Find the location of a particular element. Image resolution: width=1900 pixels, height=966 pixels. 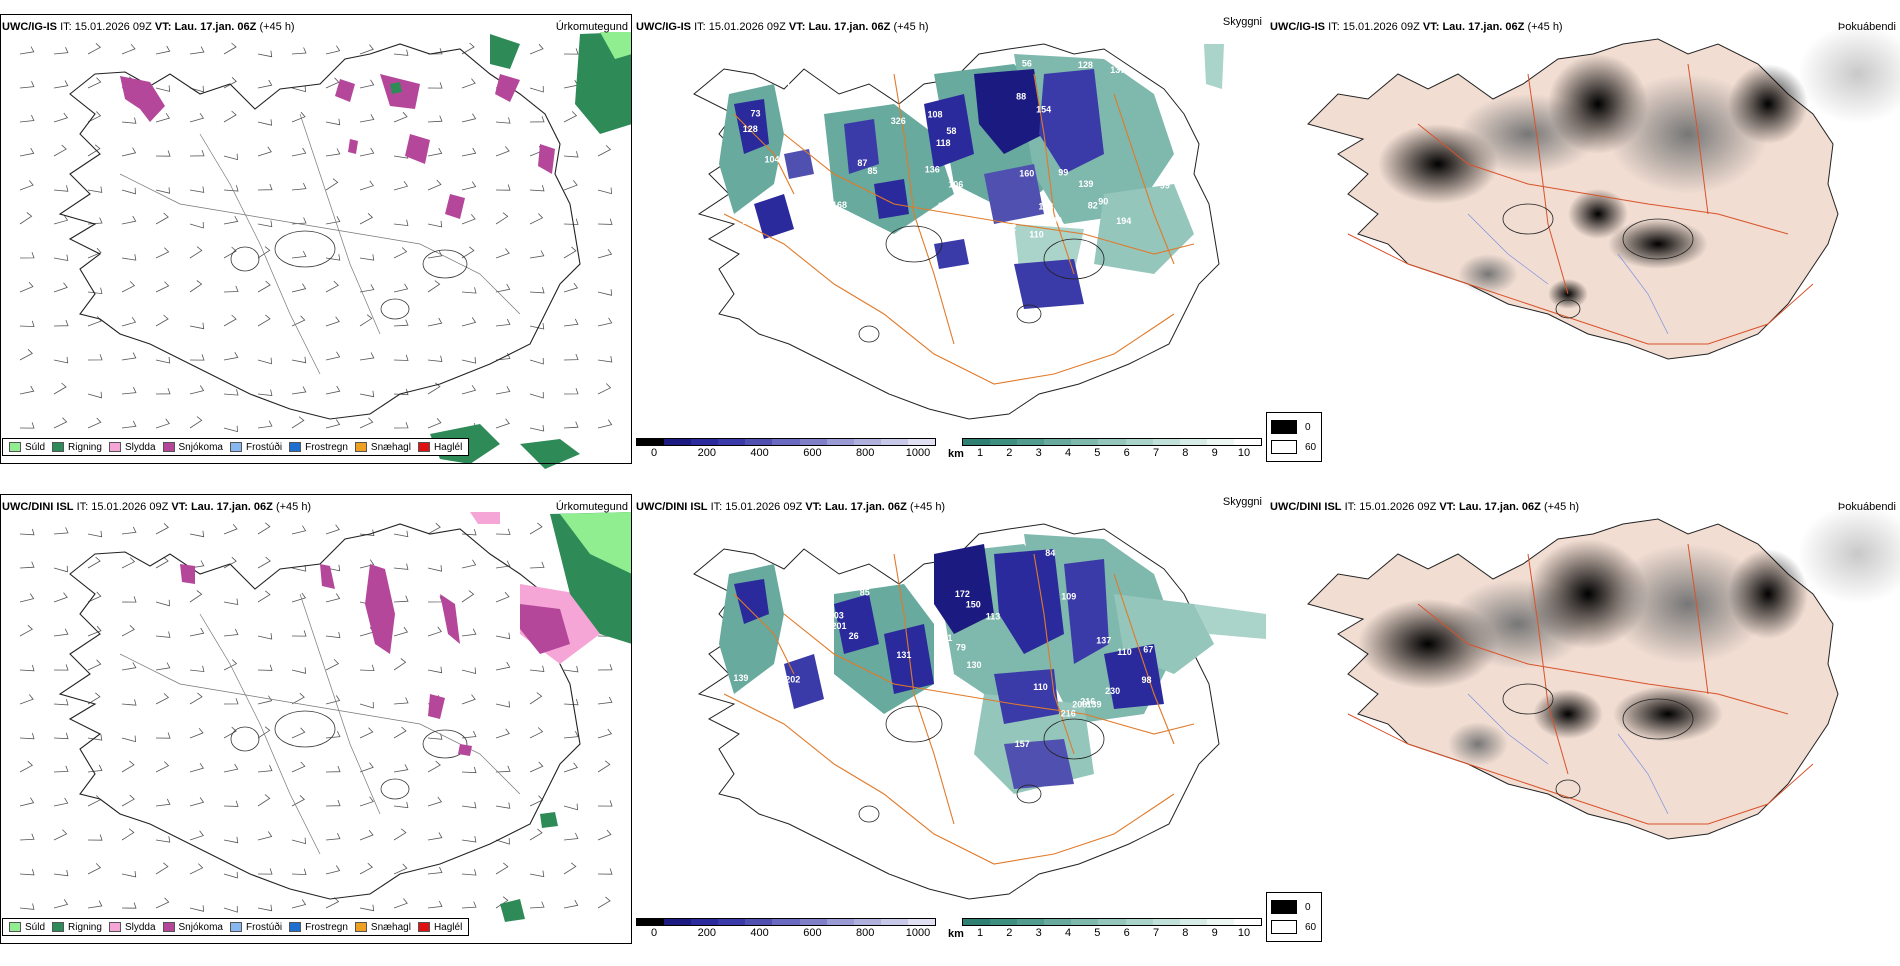

colorbar-strip is located at coordinates (786, 442).